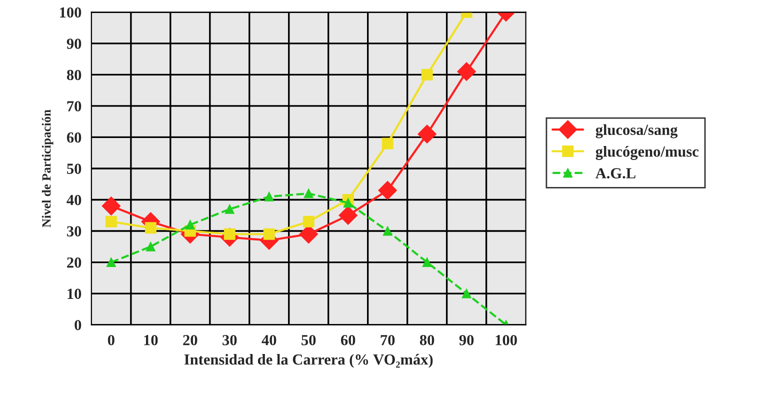 The image size is (762, 406). I want to click on x-tick-label: 70, so click(387, 340).